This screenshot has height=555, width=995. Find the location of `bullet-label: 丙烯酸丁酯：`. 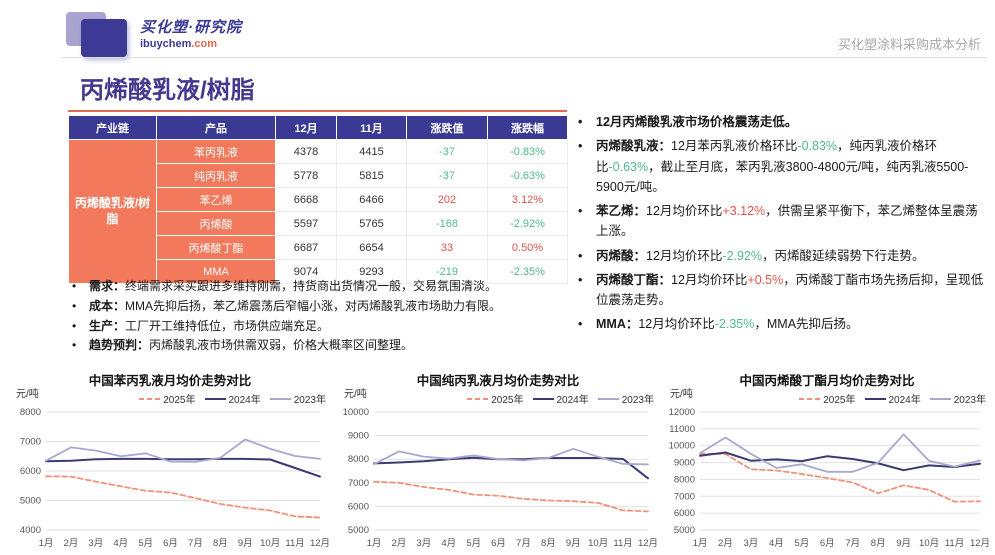

bullet-label: 丙烯酸丁酯： is located at coordinates (634, 279).